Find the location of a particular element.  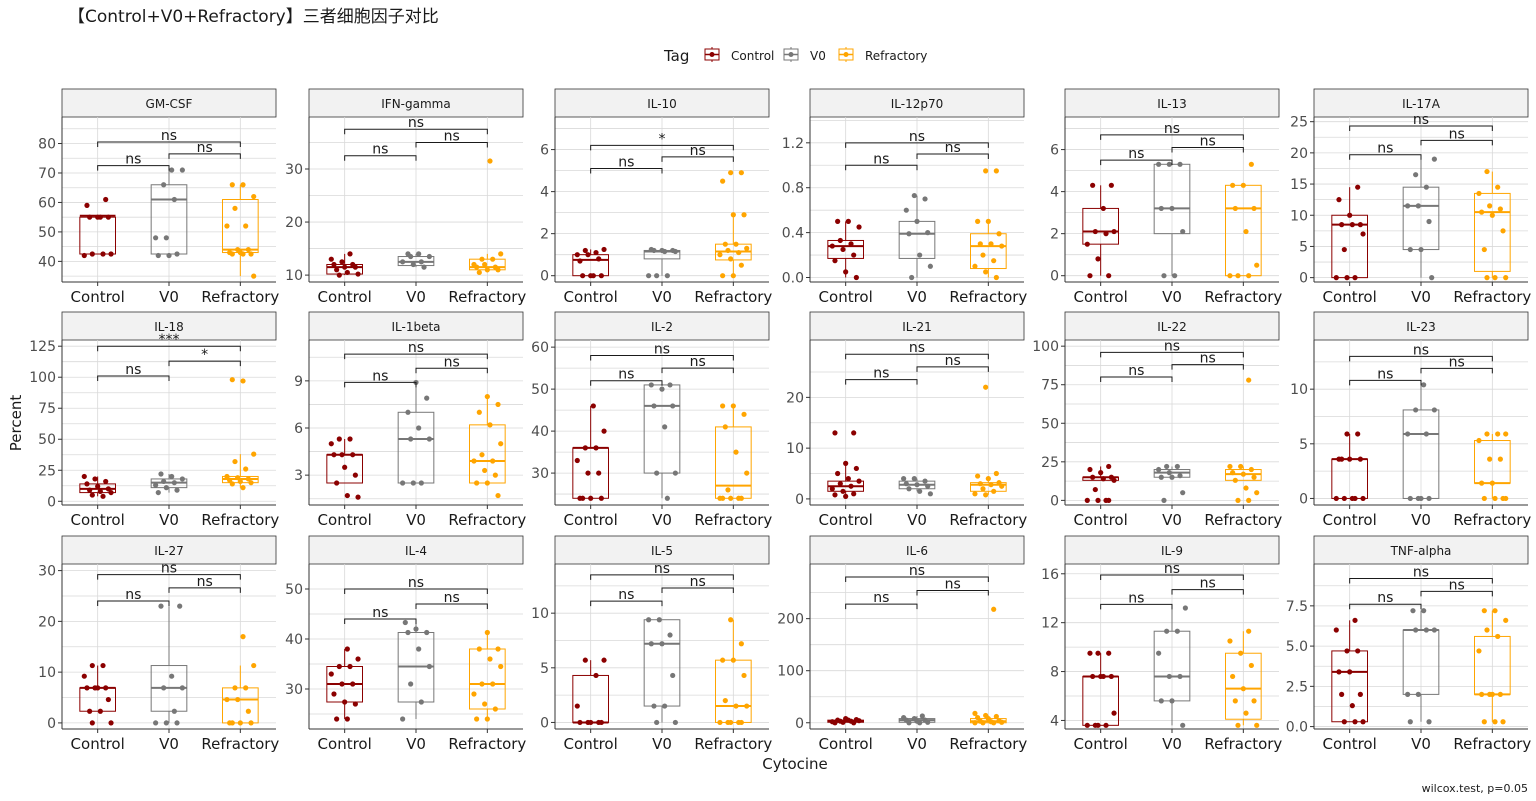

legend-label-control: Control is located at coordinates (752, 56).